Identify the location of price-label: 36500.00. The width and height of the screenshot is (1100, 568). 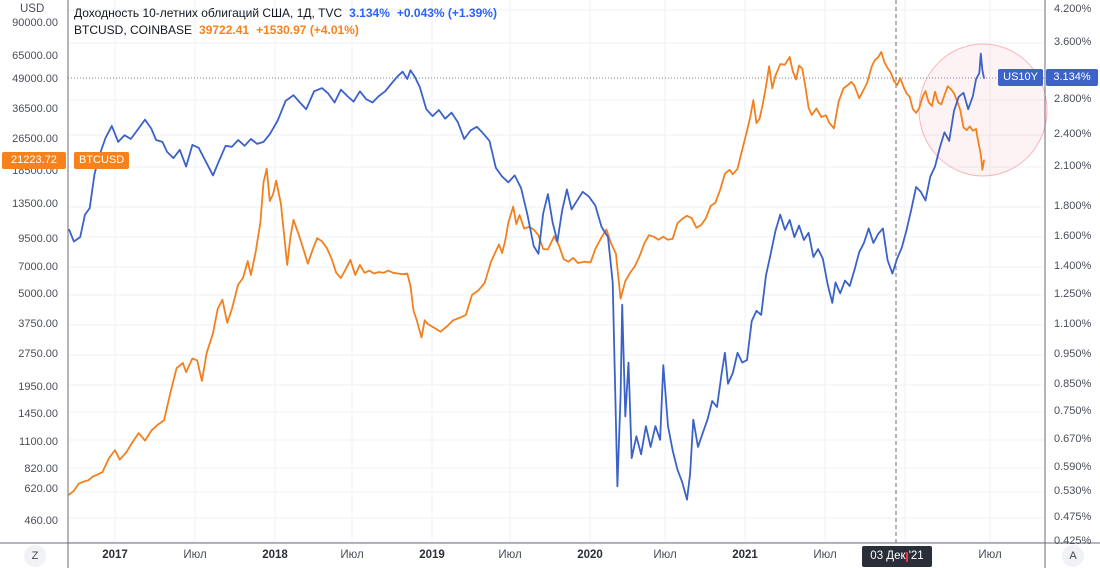
(35, 109).